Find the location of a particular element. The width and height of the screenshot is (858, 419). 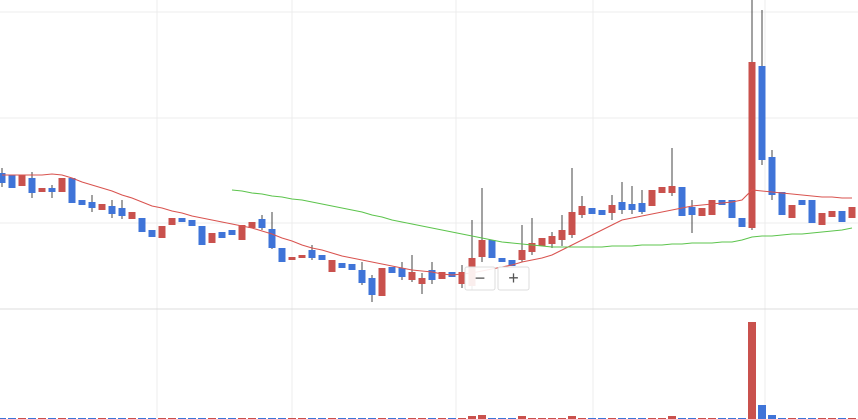

zoom-in-button is located at coordinates (513, 278).